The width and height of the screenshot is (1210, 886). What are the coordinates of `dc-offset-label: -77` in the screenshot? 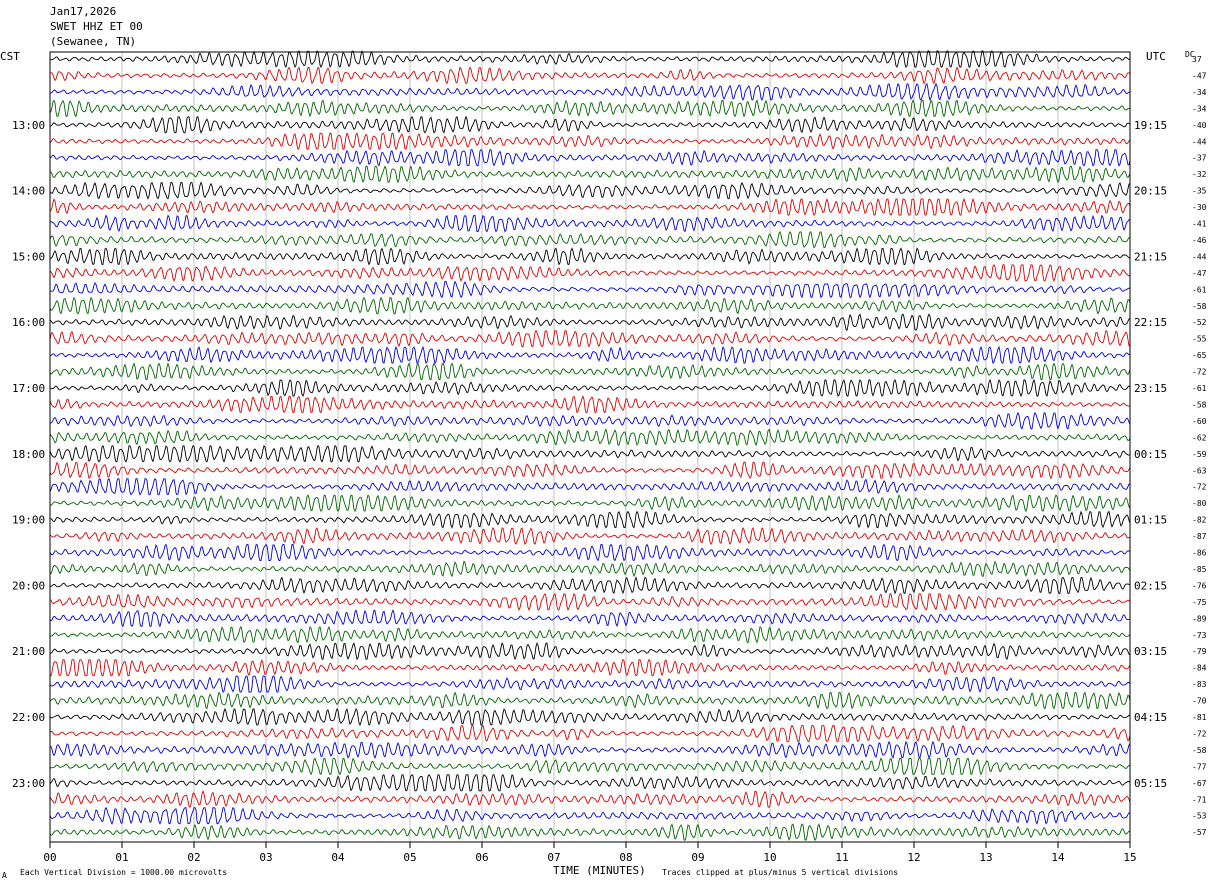 It's located at (1199, 766).